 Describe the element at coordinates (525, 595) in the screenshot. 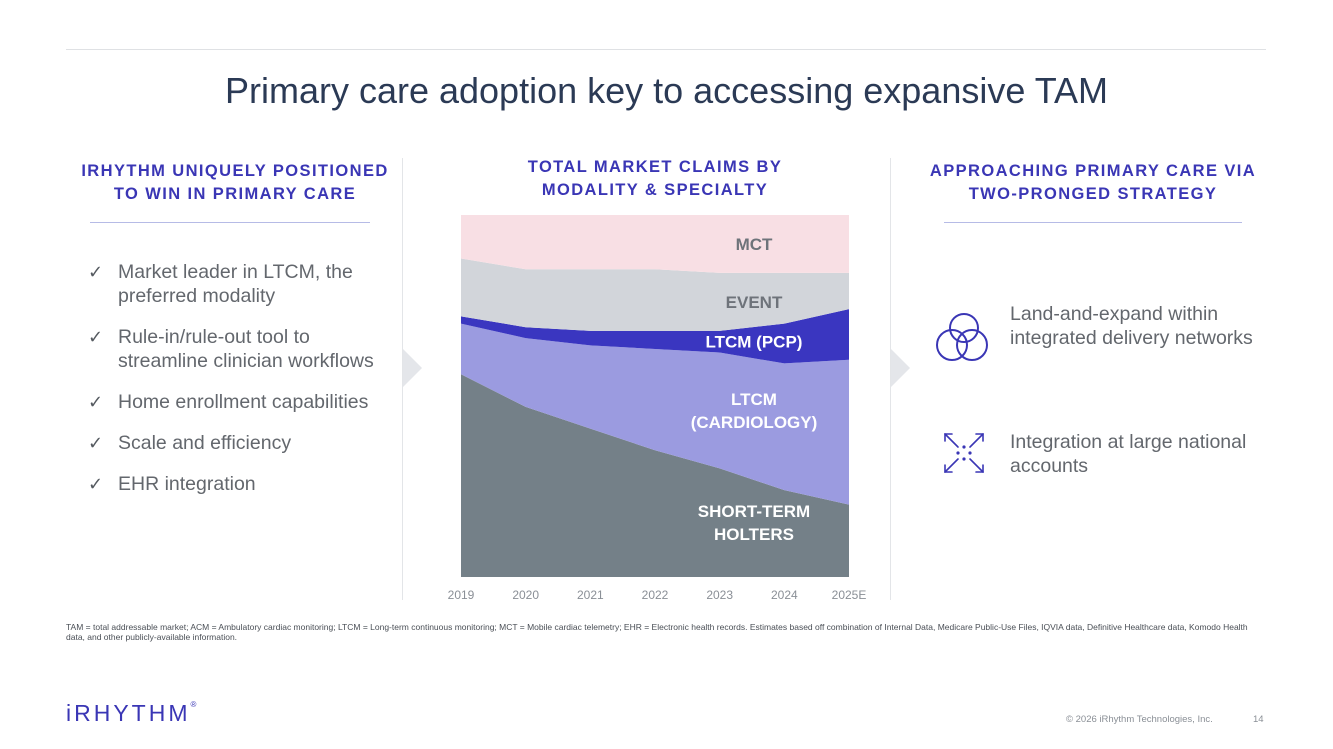

I see `x-tick-label: 2020` at that location.